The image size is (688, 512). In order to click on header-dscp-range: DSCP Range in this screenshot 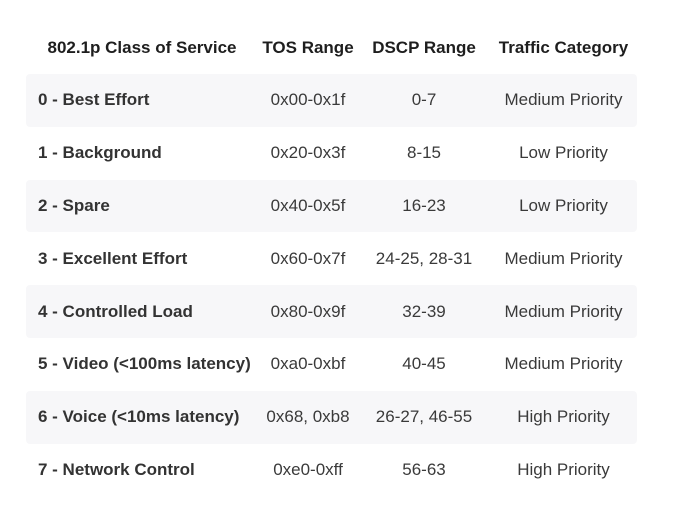, I will do `click(424, 47)`.